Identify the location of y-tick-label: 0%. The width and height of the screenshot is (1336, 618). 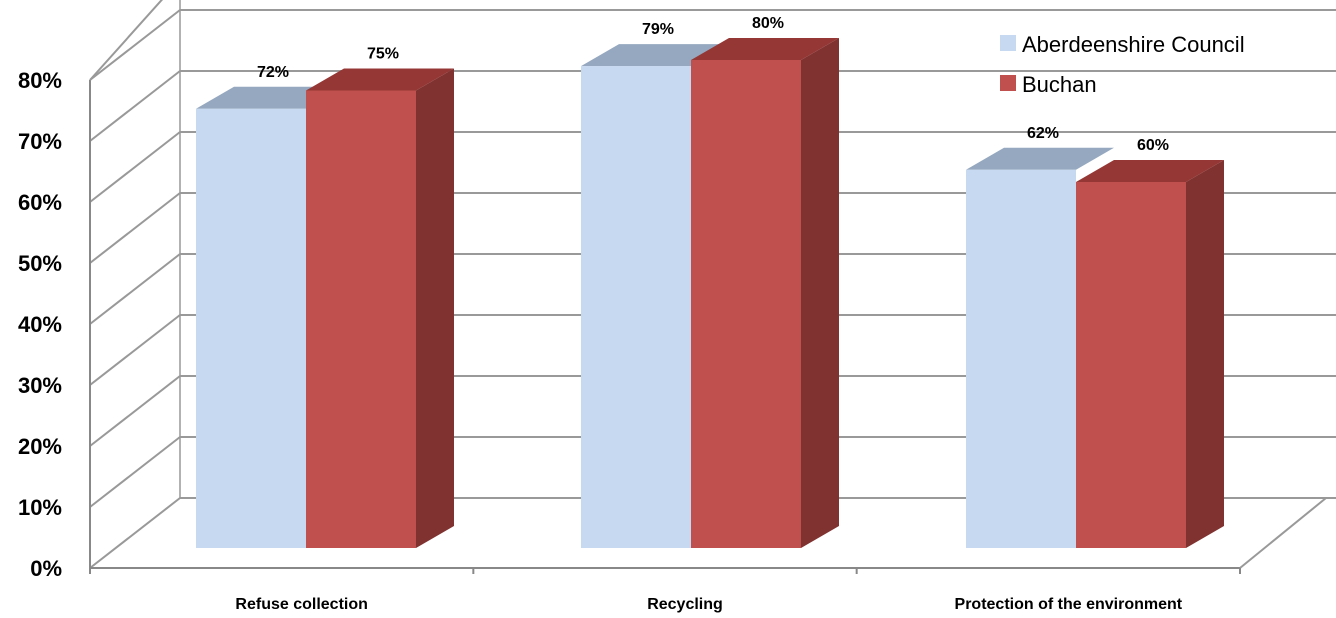
(46, 568).